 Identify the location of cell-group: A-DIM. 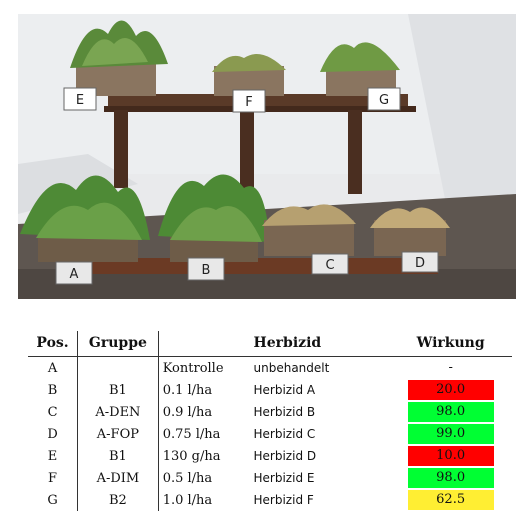
(118, 478).